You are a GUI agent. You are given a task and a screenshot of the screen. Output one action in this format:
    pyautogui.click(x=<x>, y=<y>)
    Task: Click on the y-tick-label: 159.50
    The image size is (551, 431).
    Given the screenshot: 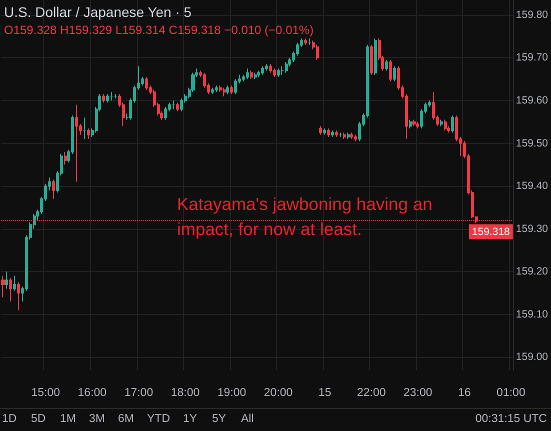 What is the action you would take?
    pyautogui.click(x=532, y=143)
    